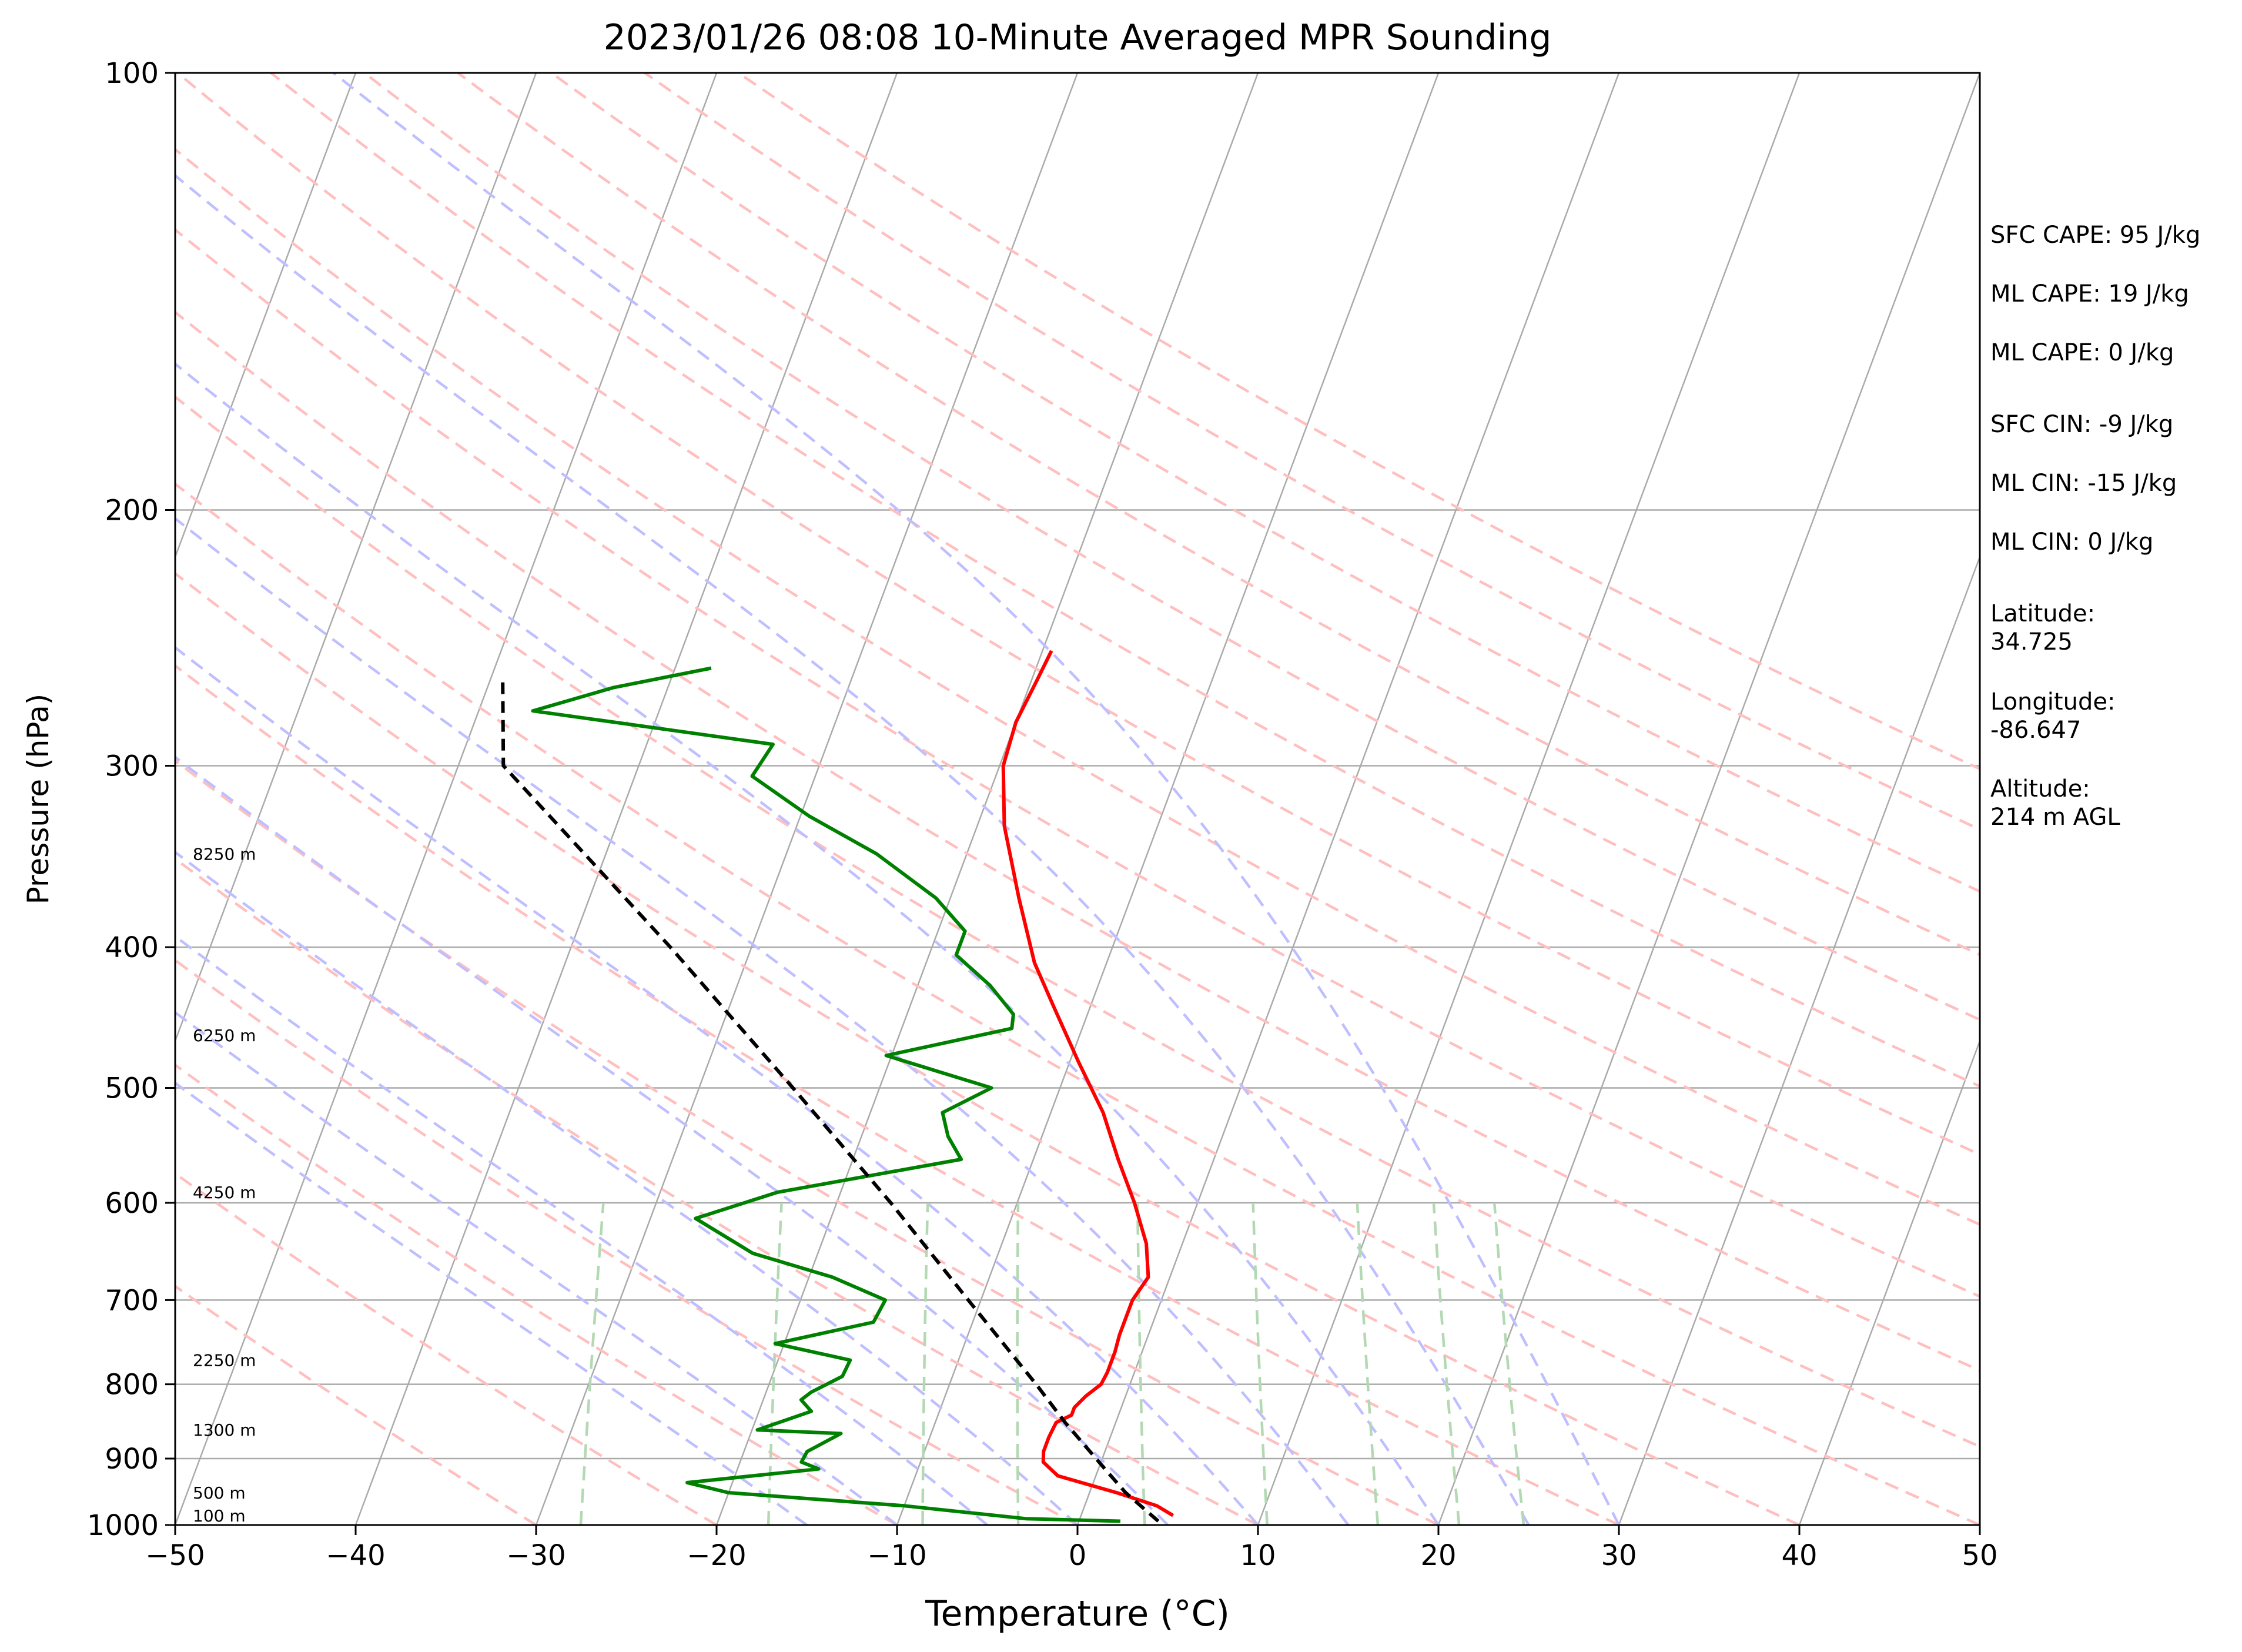 This screenshot has height=1652, width=2242. I want to click on x-tick-label: −20, so click(717, 1556).